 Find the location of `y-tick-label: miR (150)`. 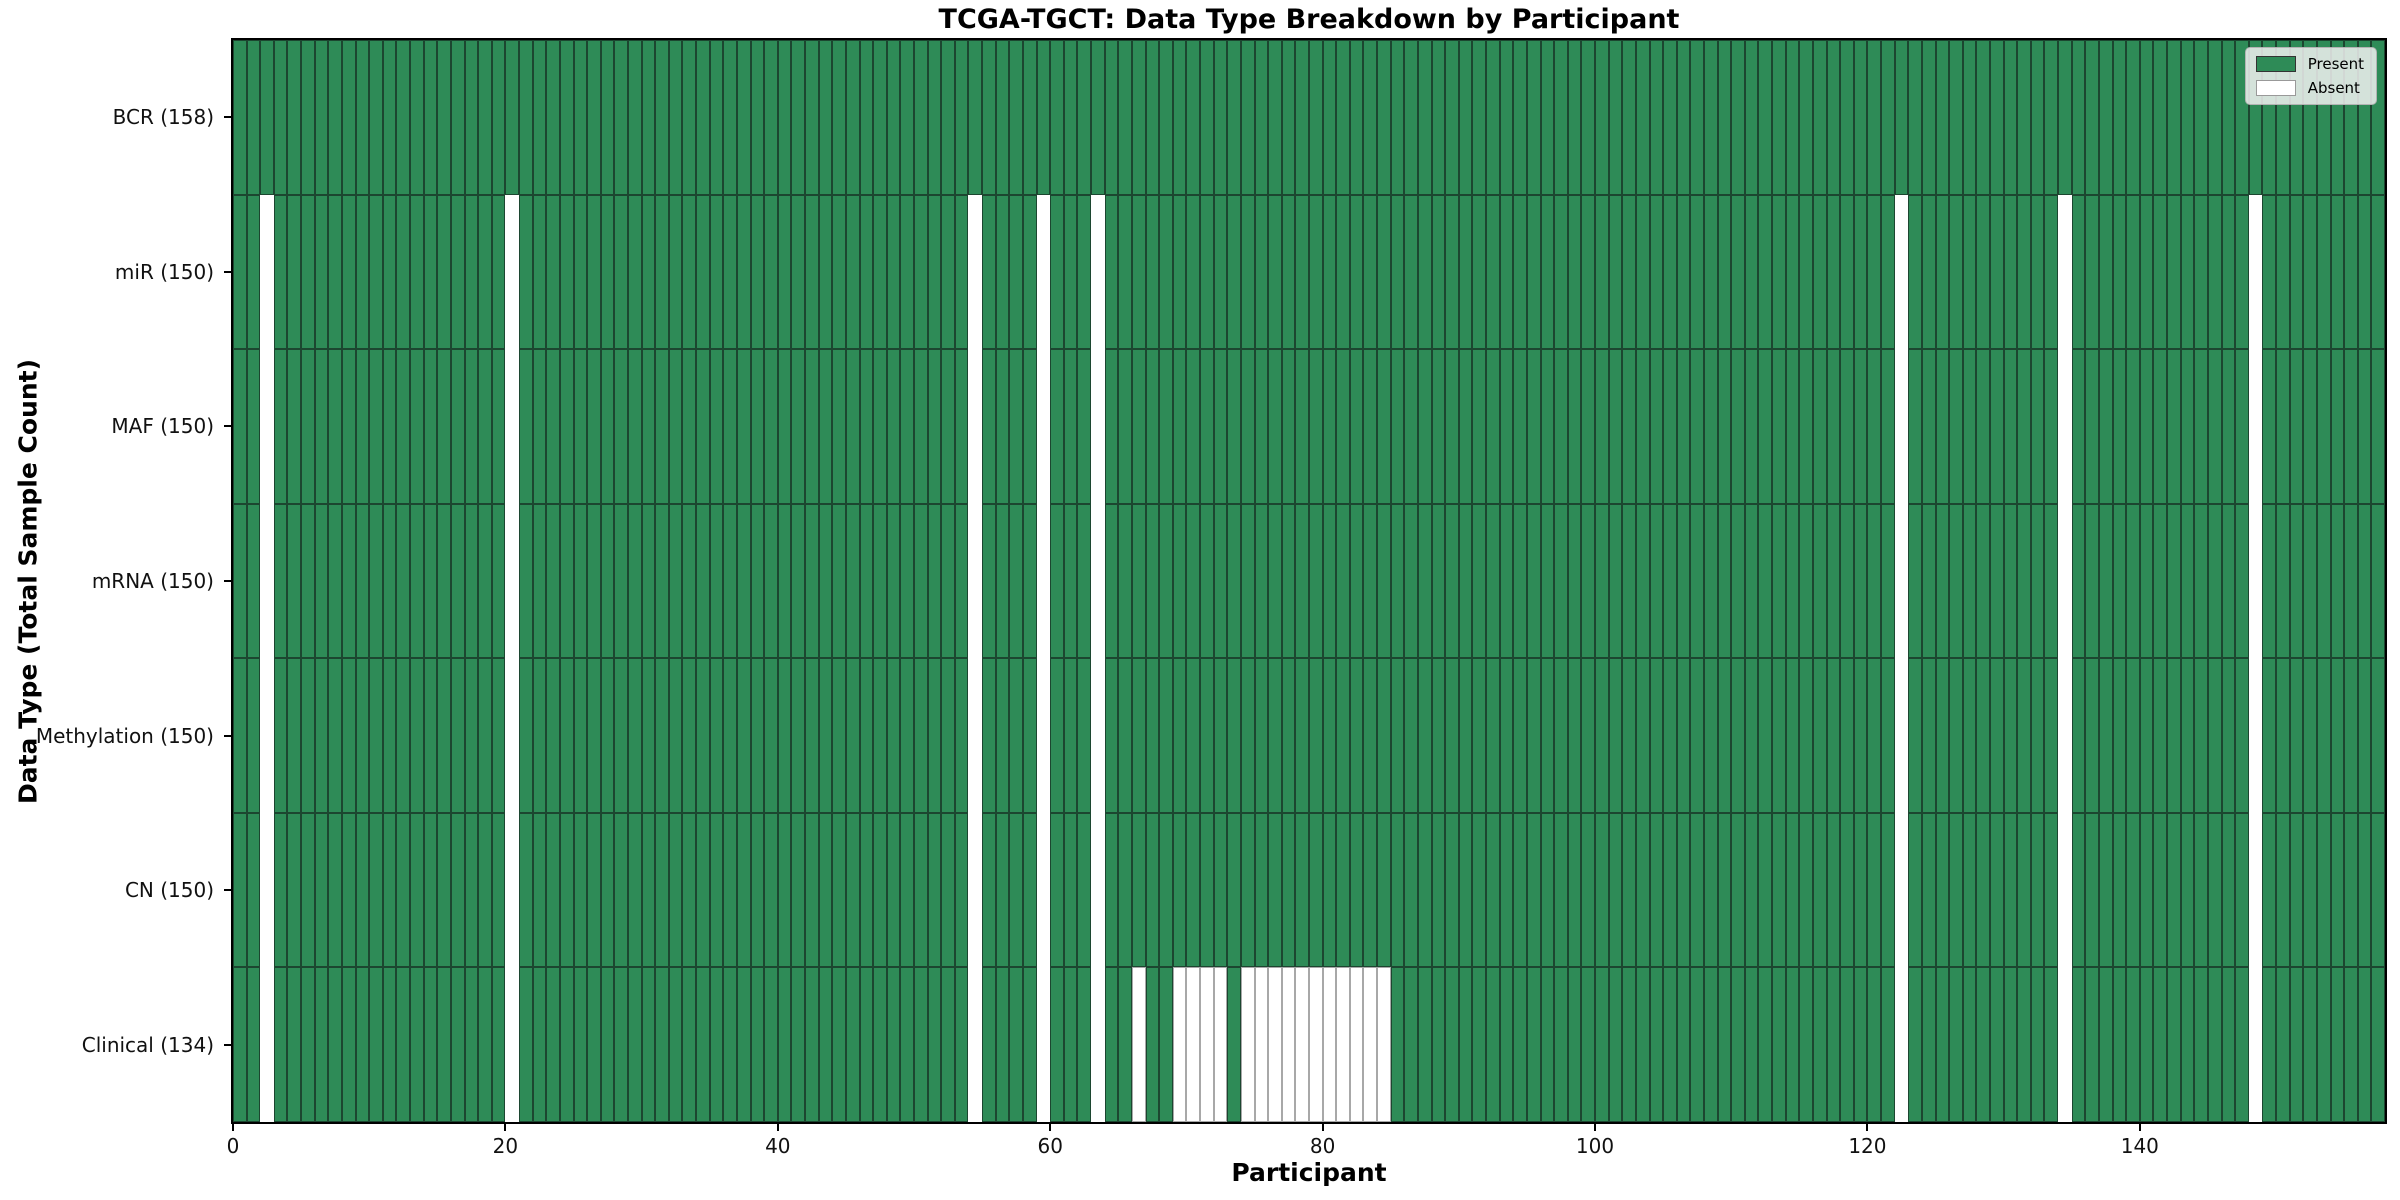

y-tick-label: miR (150) is located at coordinates (164, 271).